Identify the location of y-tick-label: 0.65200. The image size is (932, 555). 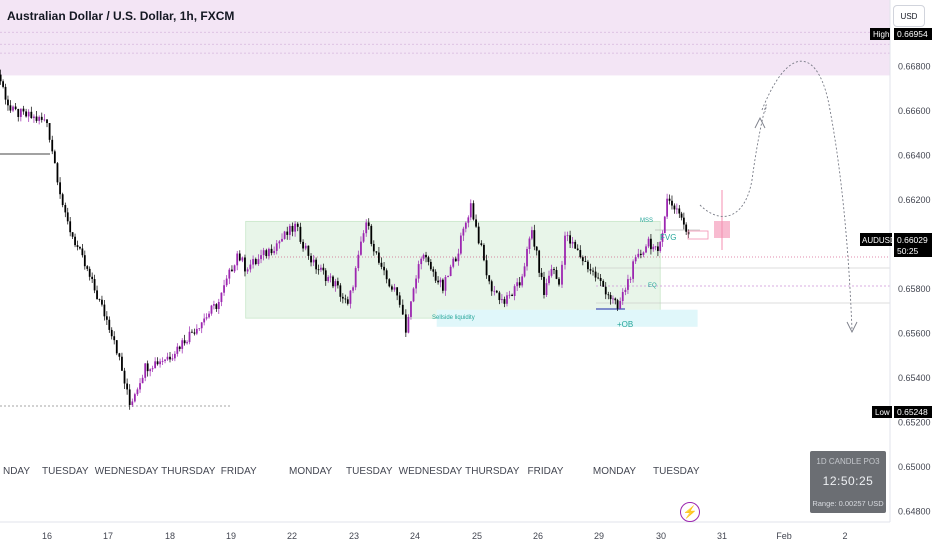
(914, 423).